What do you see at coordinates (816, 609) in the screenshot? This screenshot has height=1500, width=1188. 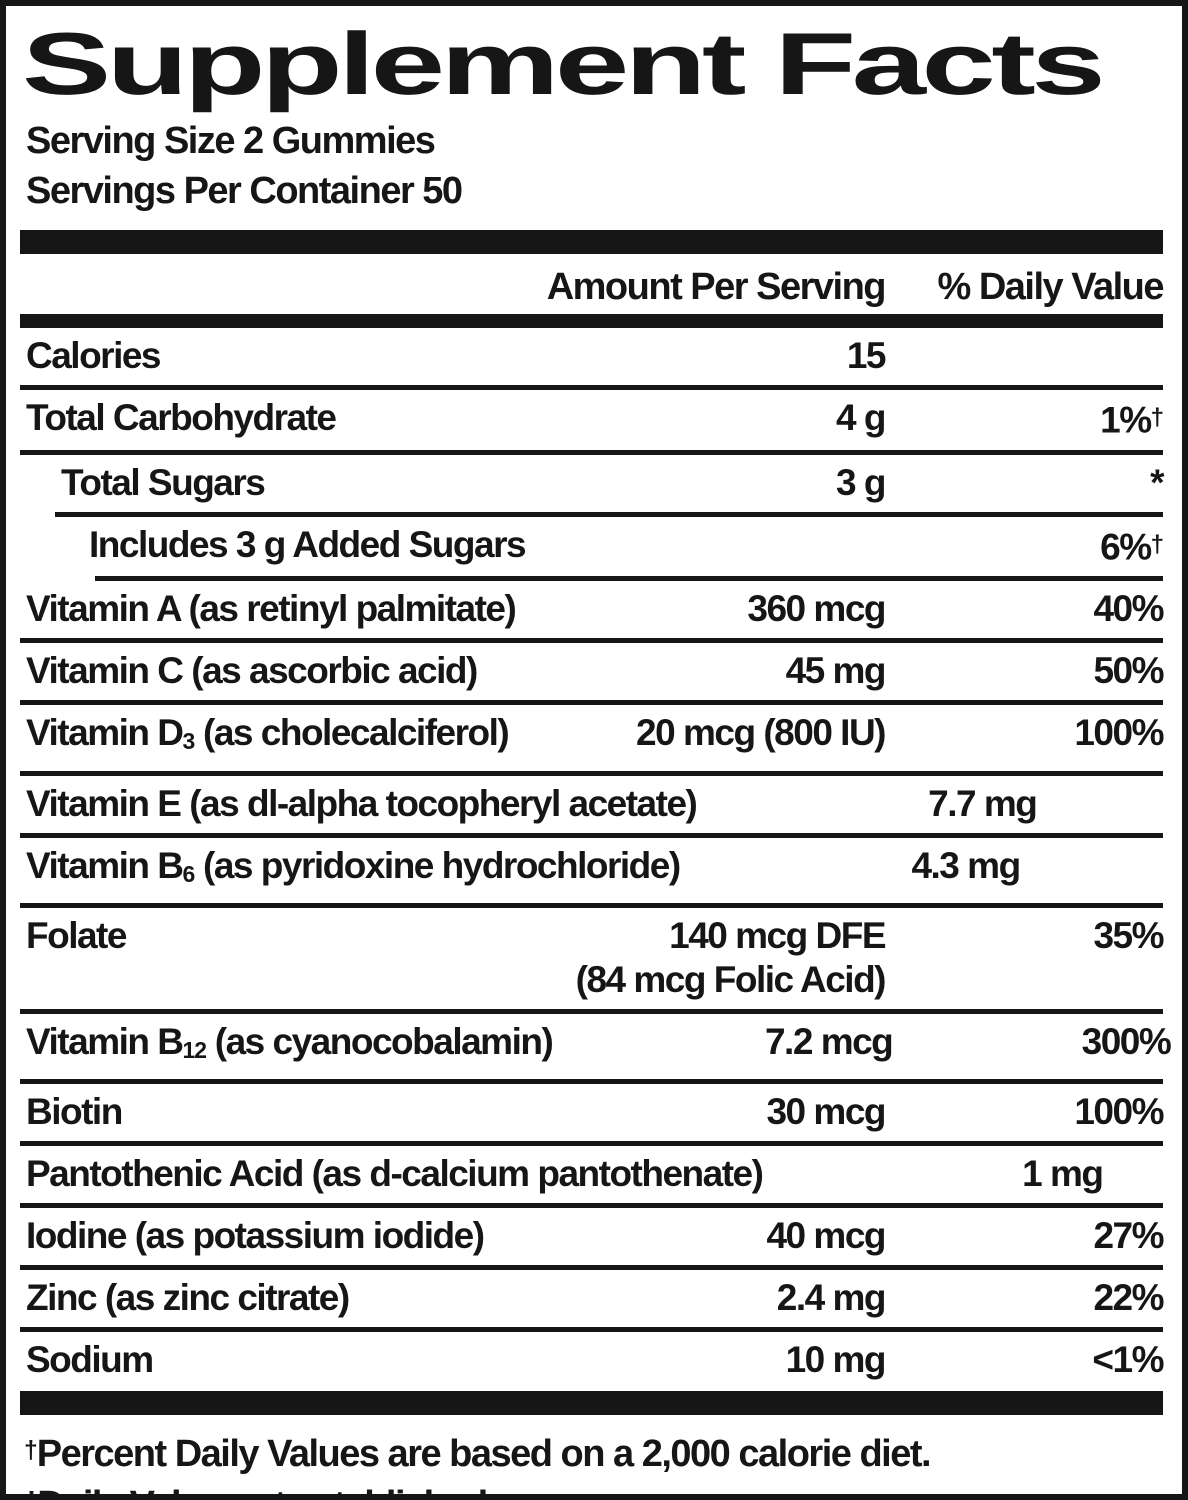 I see `nutrient-amount: 360 mcg` at bounding box center [816, 609].